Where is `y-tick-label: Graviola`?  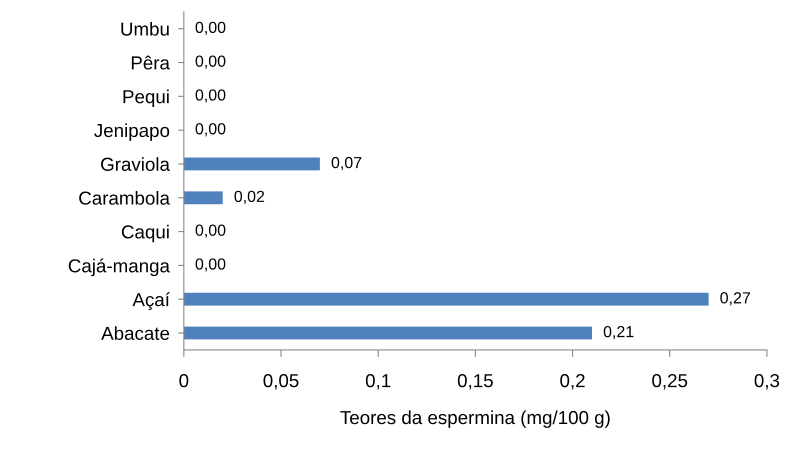
y-tick-label: Graviola is located at coordinates (135, 164).